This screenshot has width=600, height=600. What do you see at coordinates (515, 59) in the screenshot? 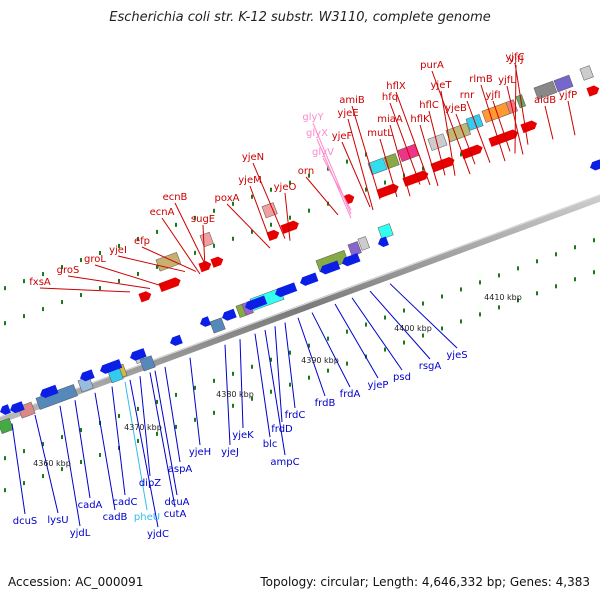
I see `gene-label-yjfJ: yjfJ` at bounding box center [515, 59].